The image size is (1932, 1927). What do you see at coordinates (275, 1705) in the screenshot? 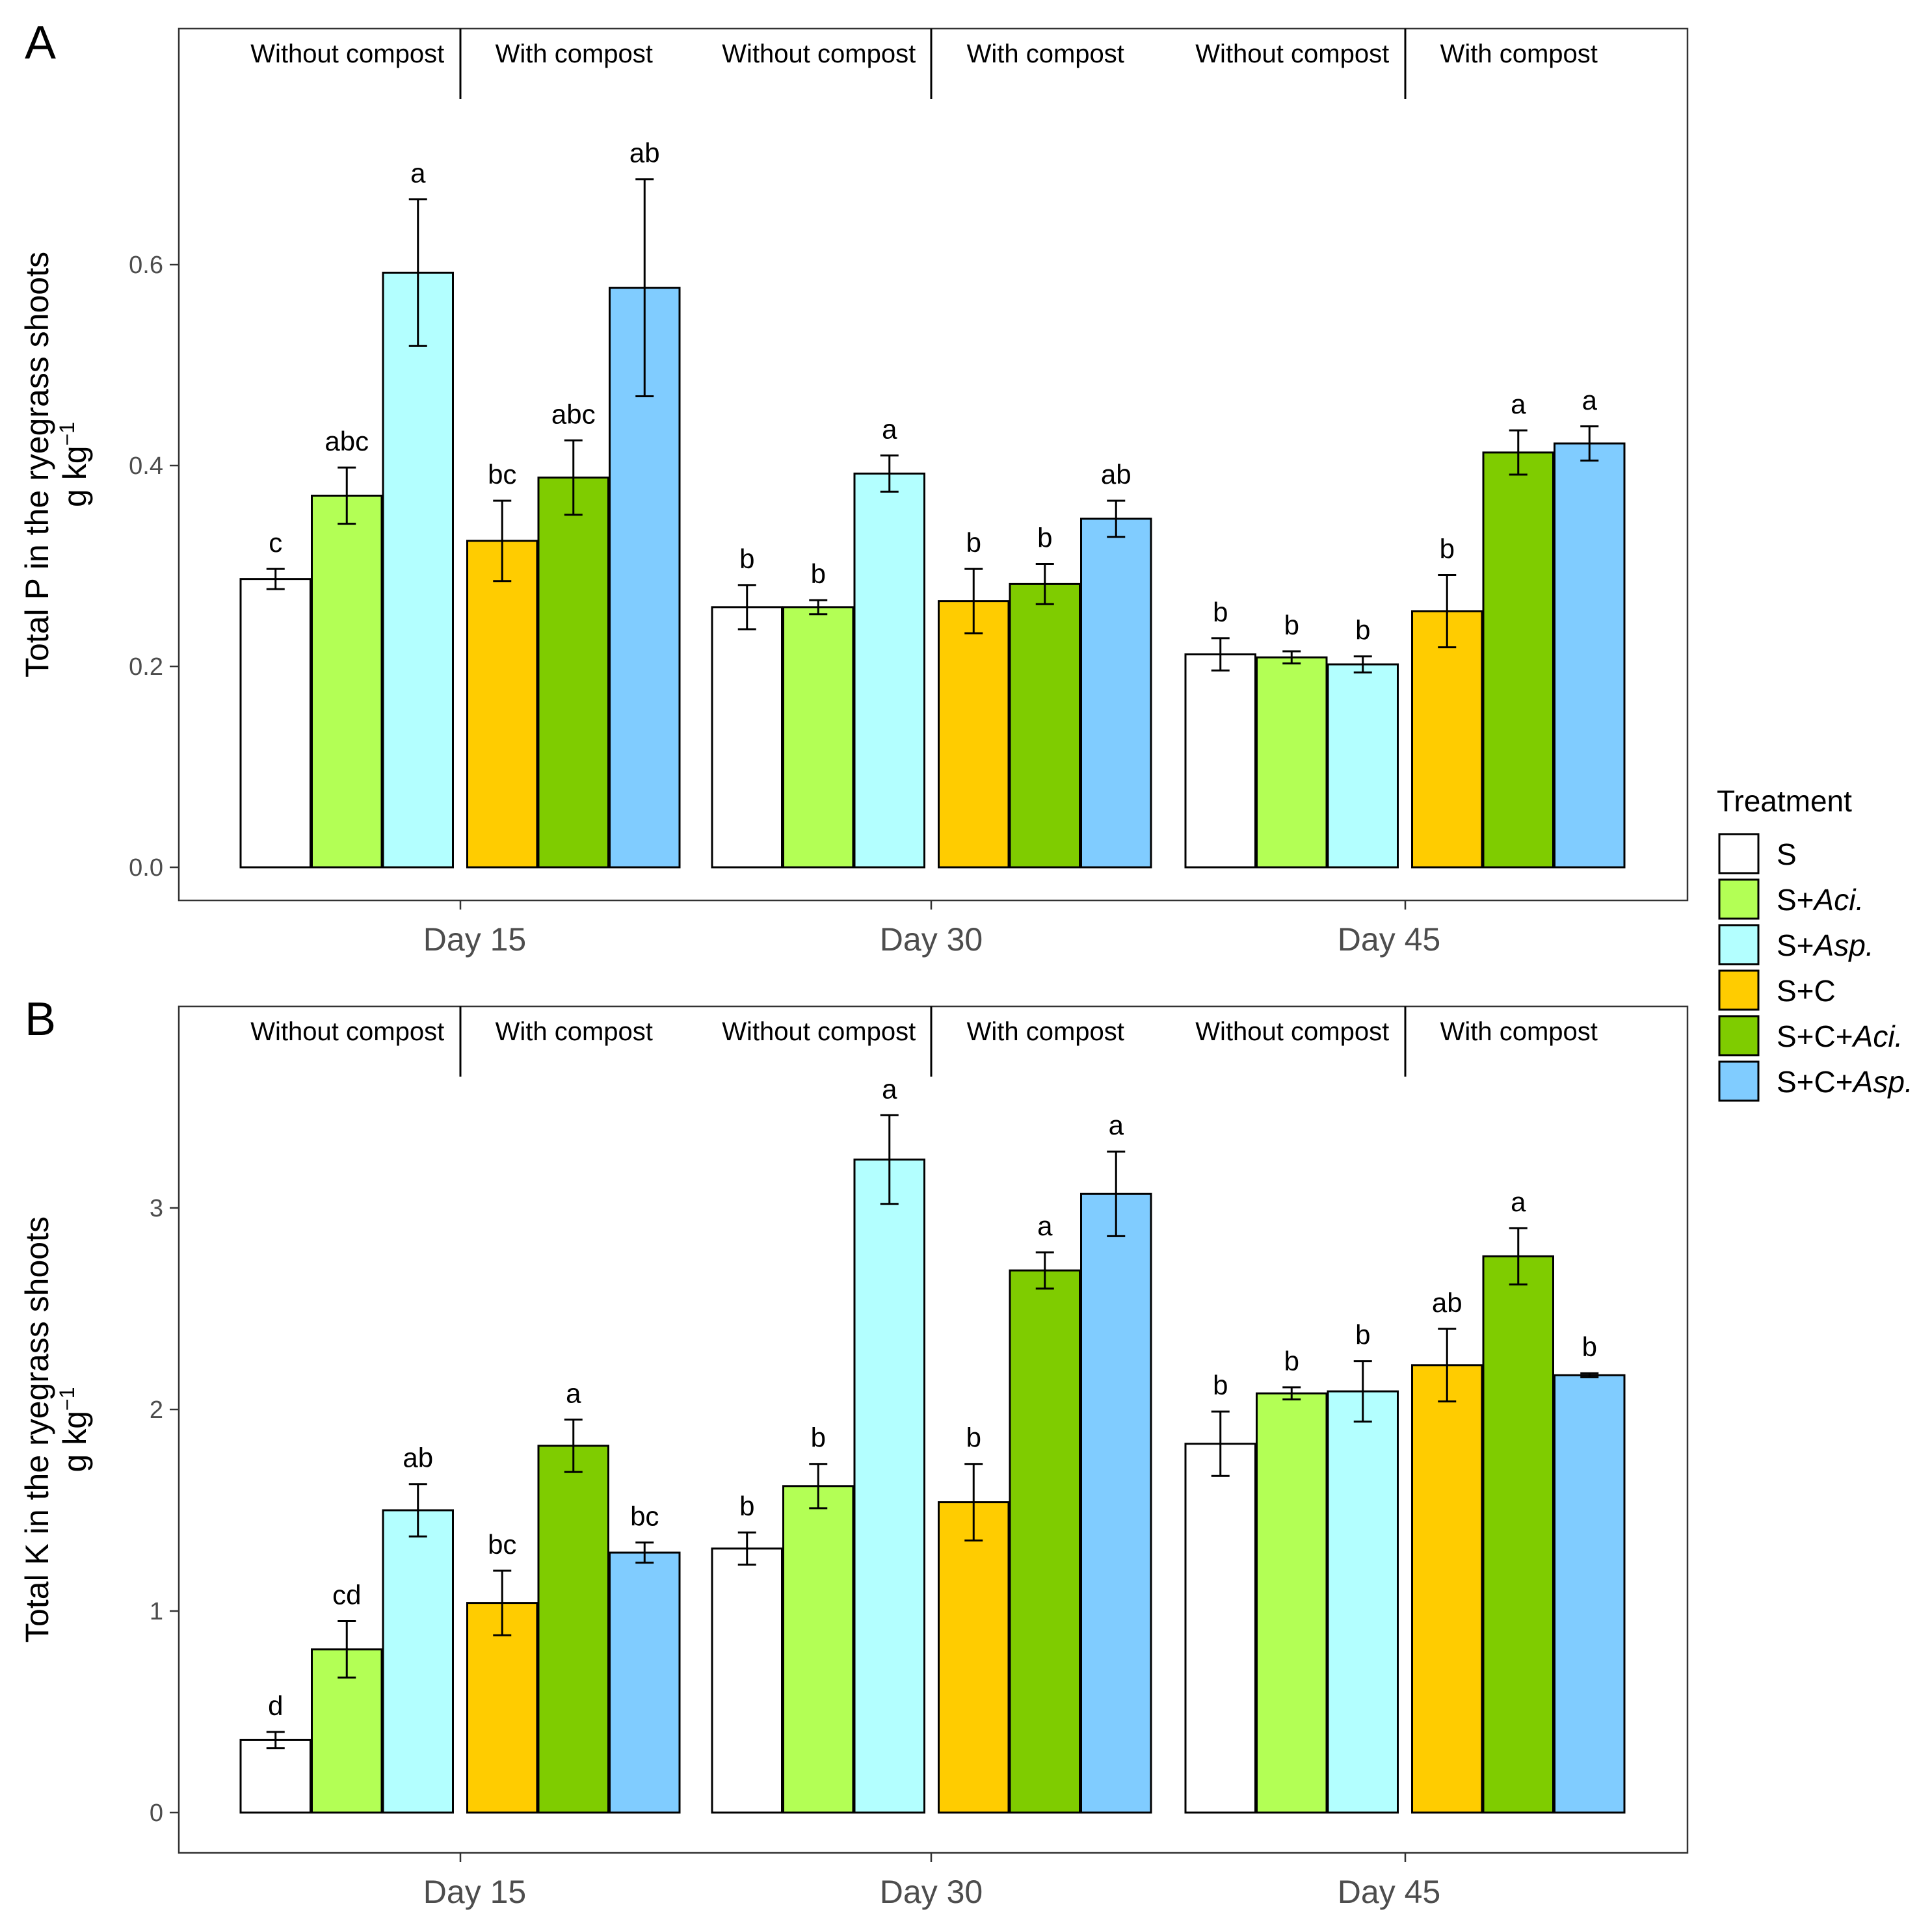
I see `significance-letter: d` at bounding box center [275, 1705].